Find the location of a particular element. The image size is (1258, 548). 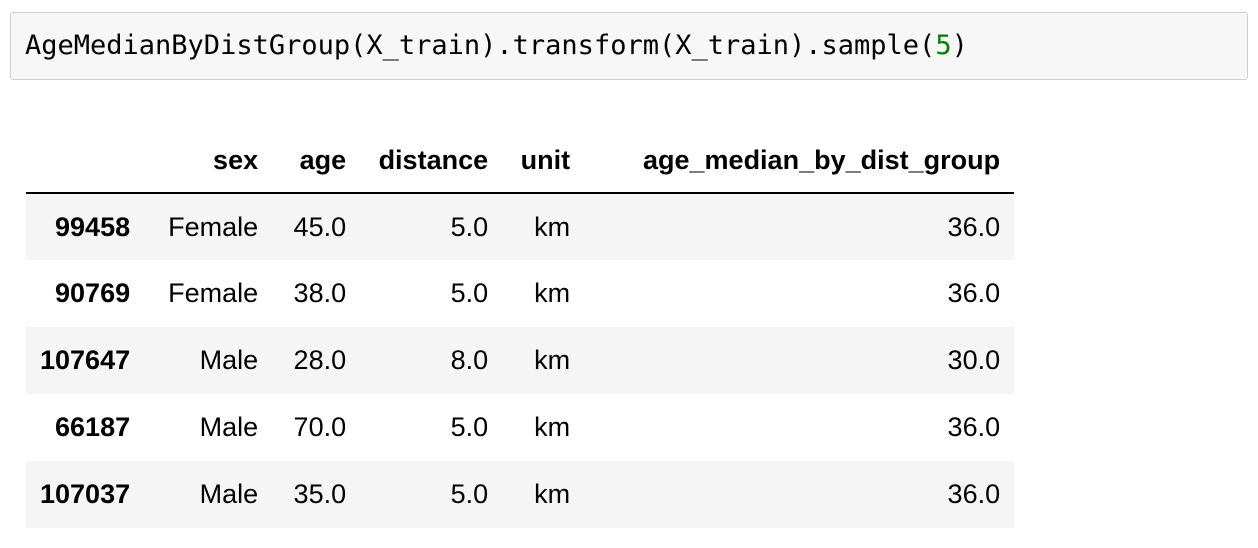

code-closing-paren: ) is located at coordinates (959, 45).